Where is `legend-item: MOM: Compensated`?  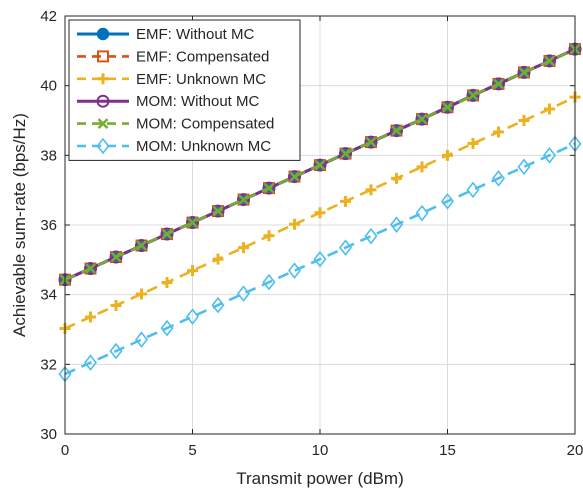
legend-item: MOM: Compensated is located at coordinates (175, 124).